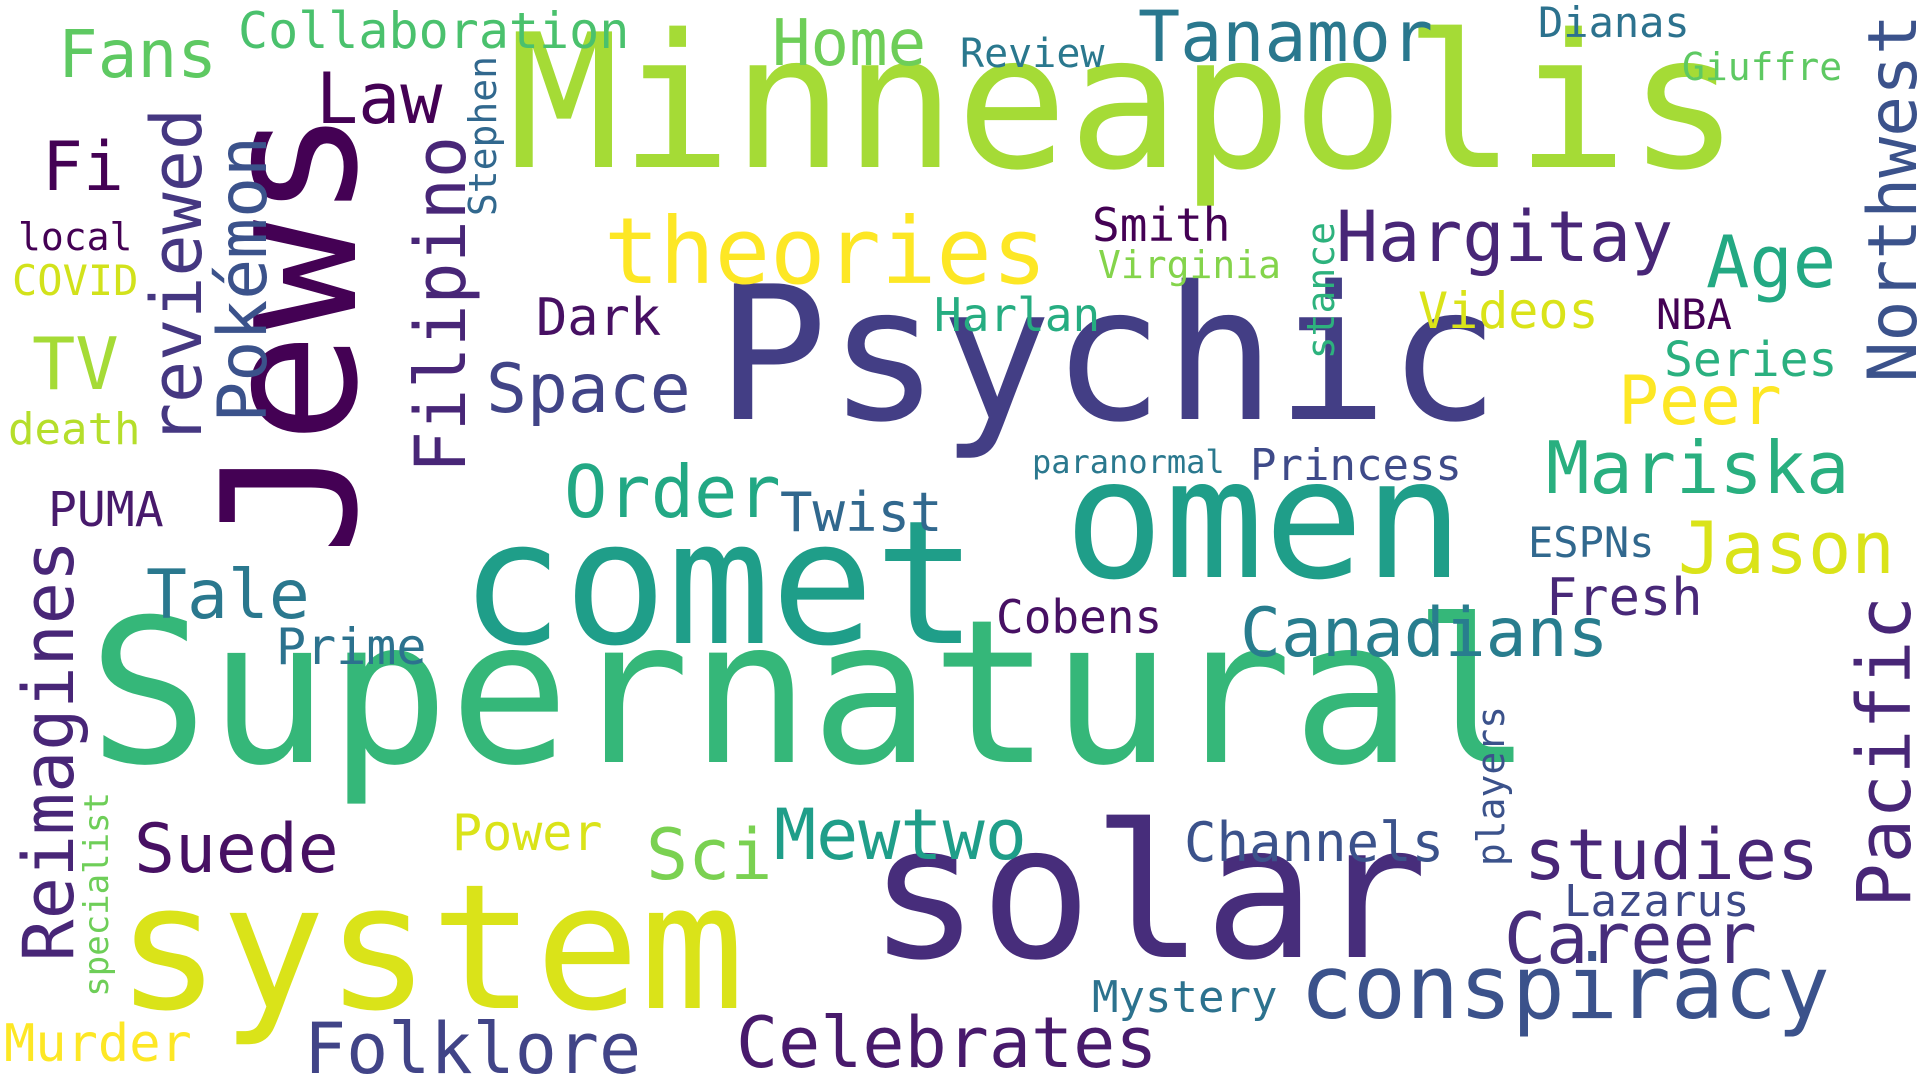  Describe the element at coordinates (1751, 360) in the screenshot. I see `word-series: Series` at that location.